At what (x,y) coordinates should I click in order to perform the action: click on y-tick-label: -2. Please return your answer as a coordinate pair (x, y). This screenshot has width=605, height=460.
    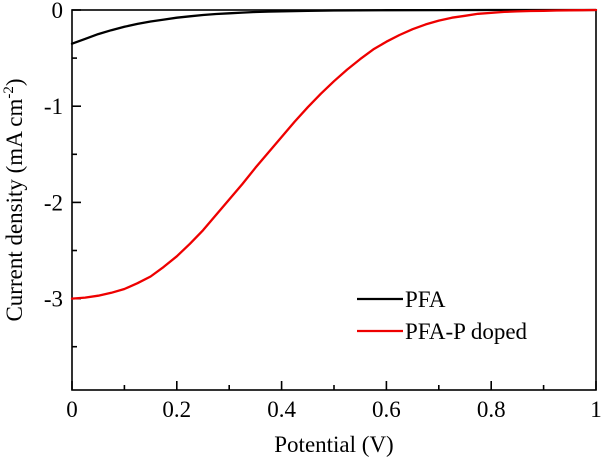
    Looking at the image, I should click on (53, 202).